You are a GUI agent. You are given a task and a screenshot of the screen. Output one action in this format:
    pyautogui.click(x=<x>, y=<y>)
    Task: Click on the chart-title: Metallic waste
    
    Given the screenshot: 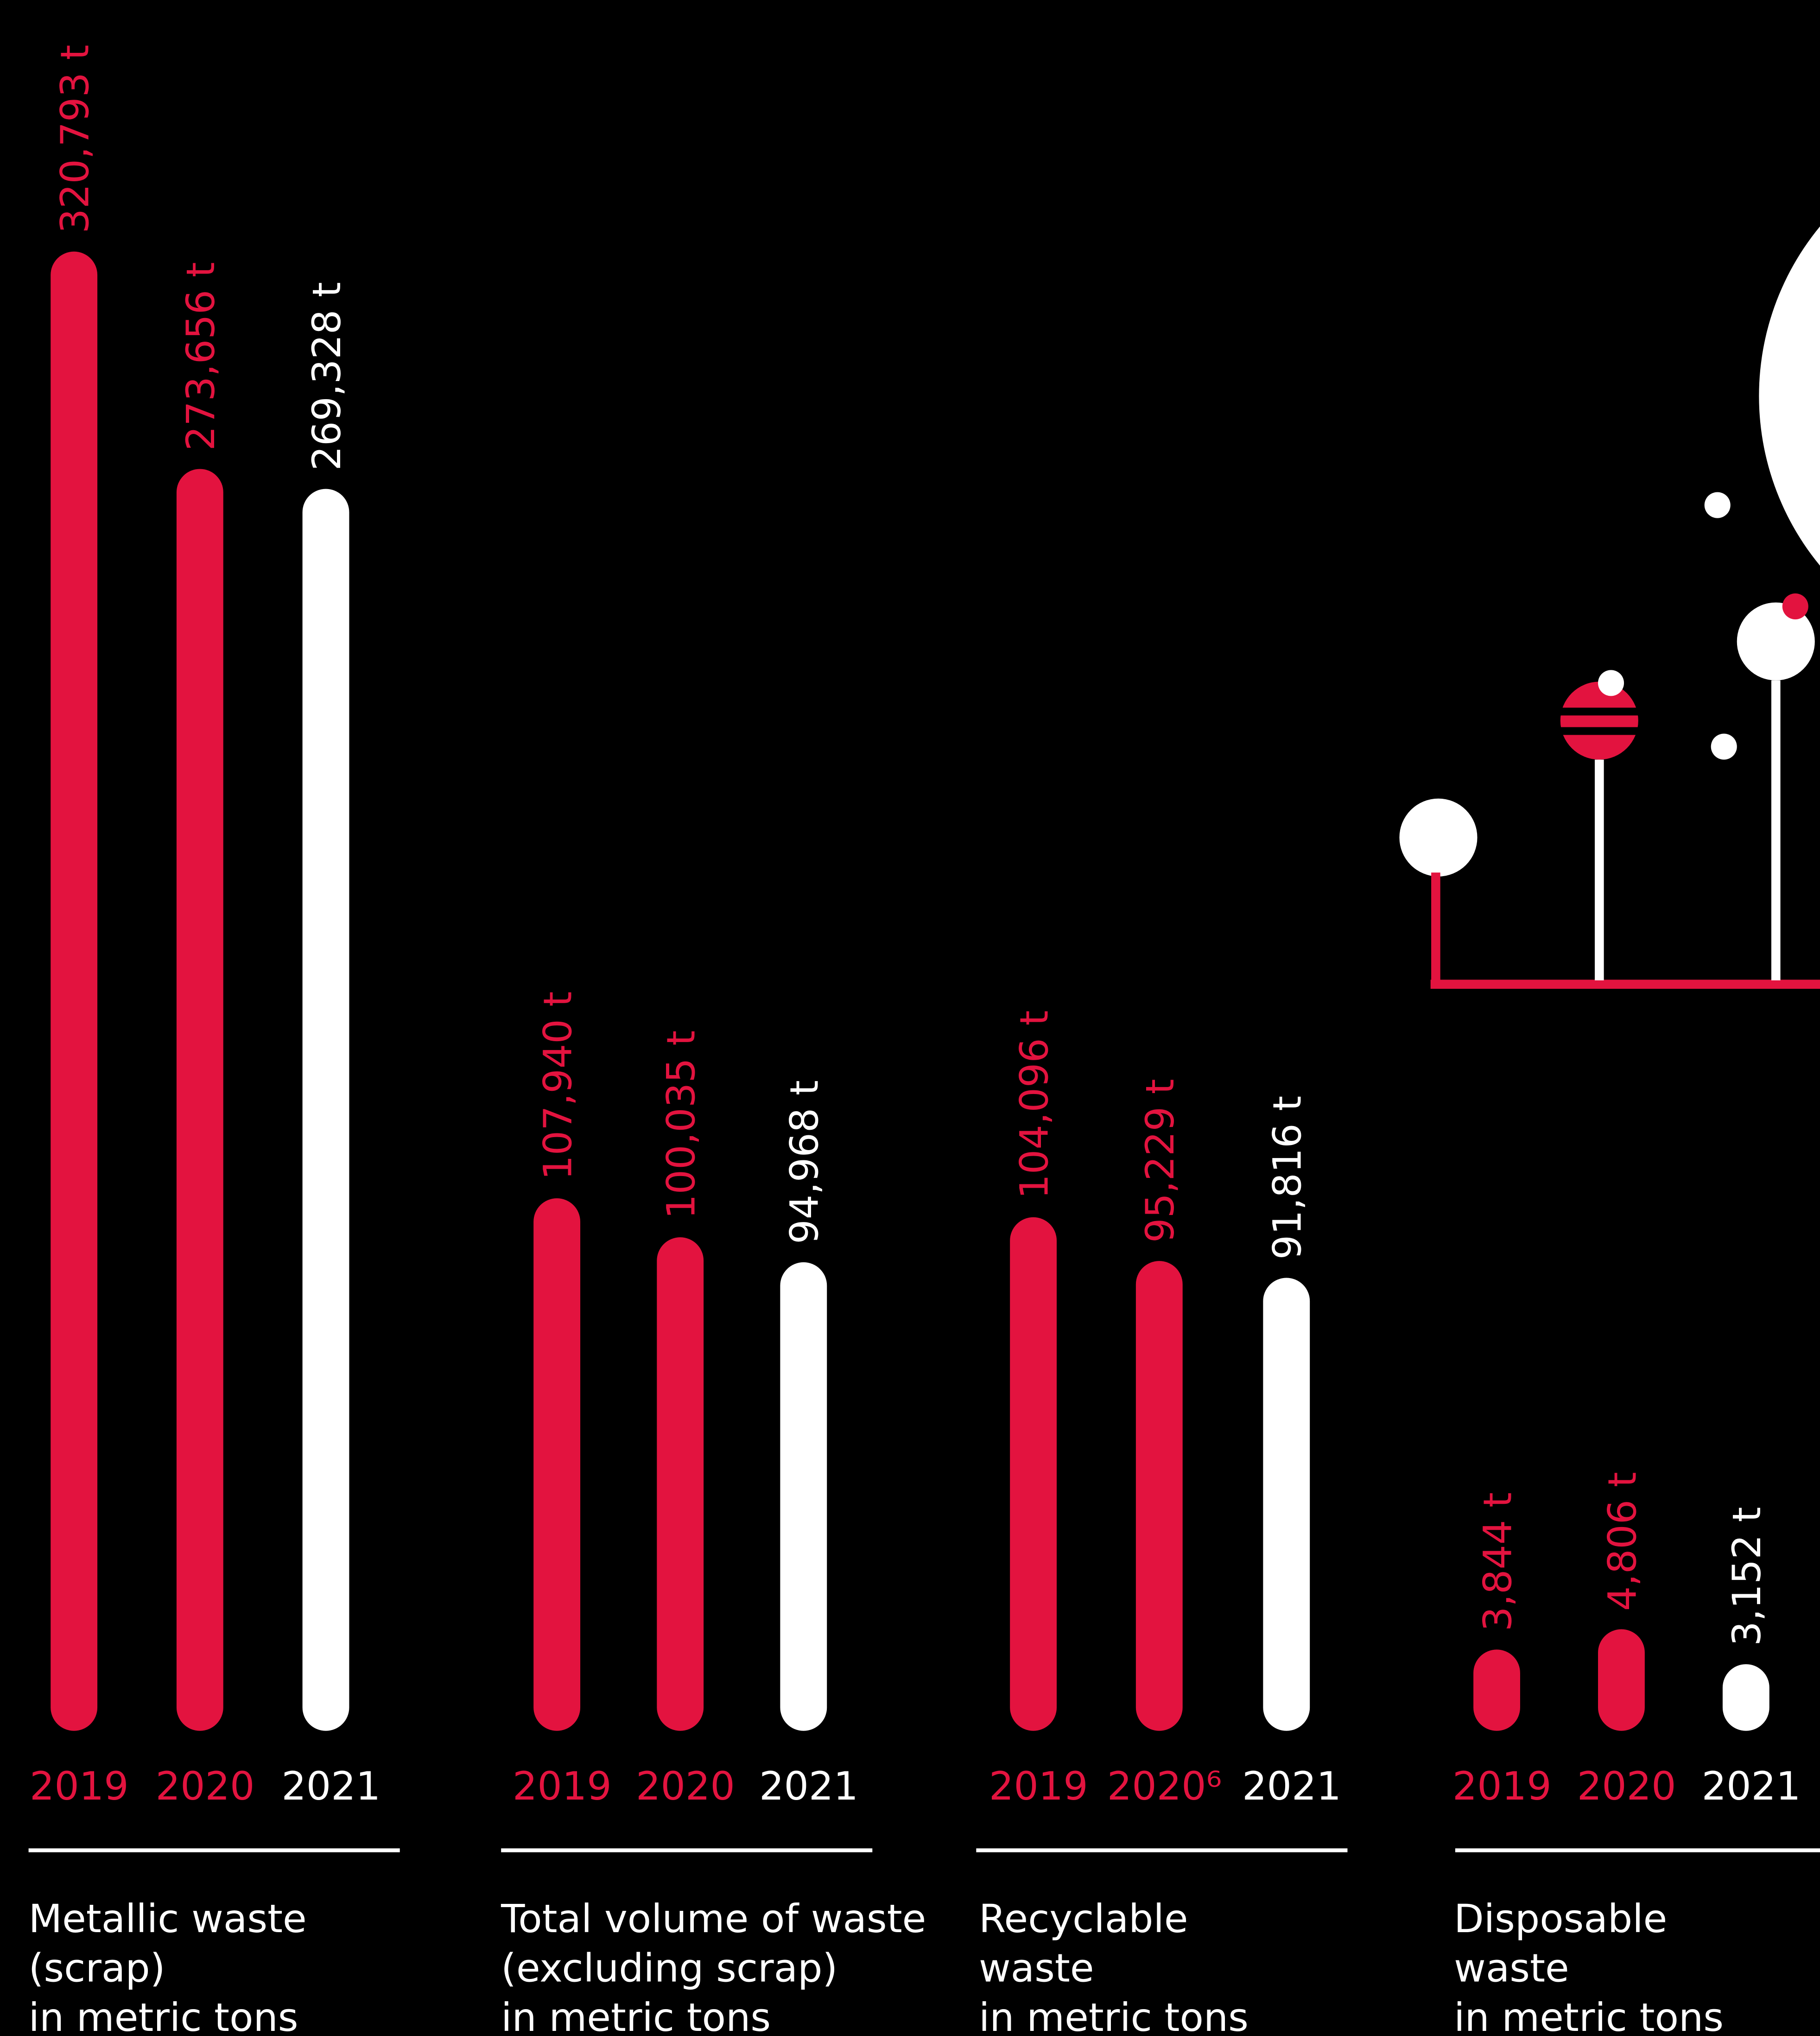 What is the action you would take?
    pyautogui.click(x=168, y=1918)
    